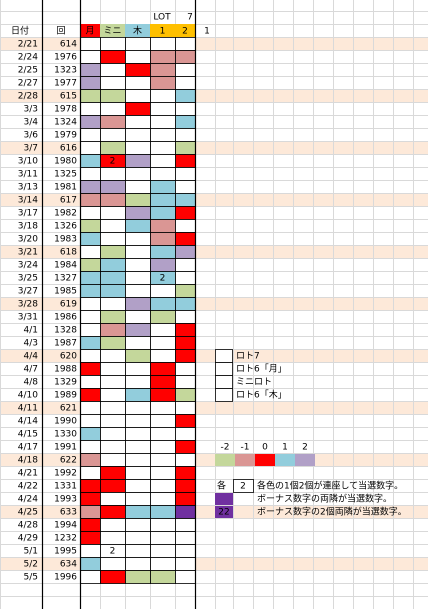 Image resolution: width=428 pixels, height=609 pixels. I want to click on round: 1984, so click(65, 266).